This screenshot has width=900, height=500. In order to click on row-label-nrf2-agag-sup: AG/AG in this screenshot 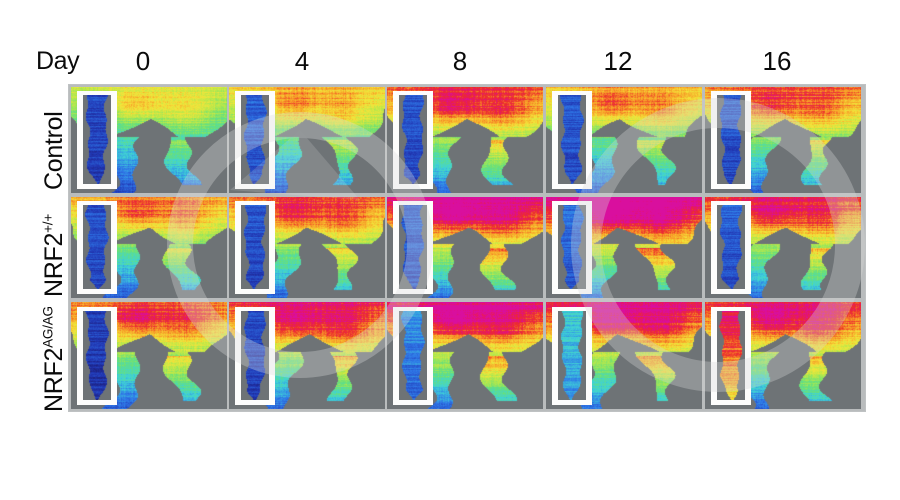, I will do `click(48, 327)`.